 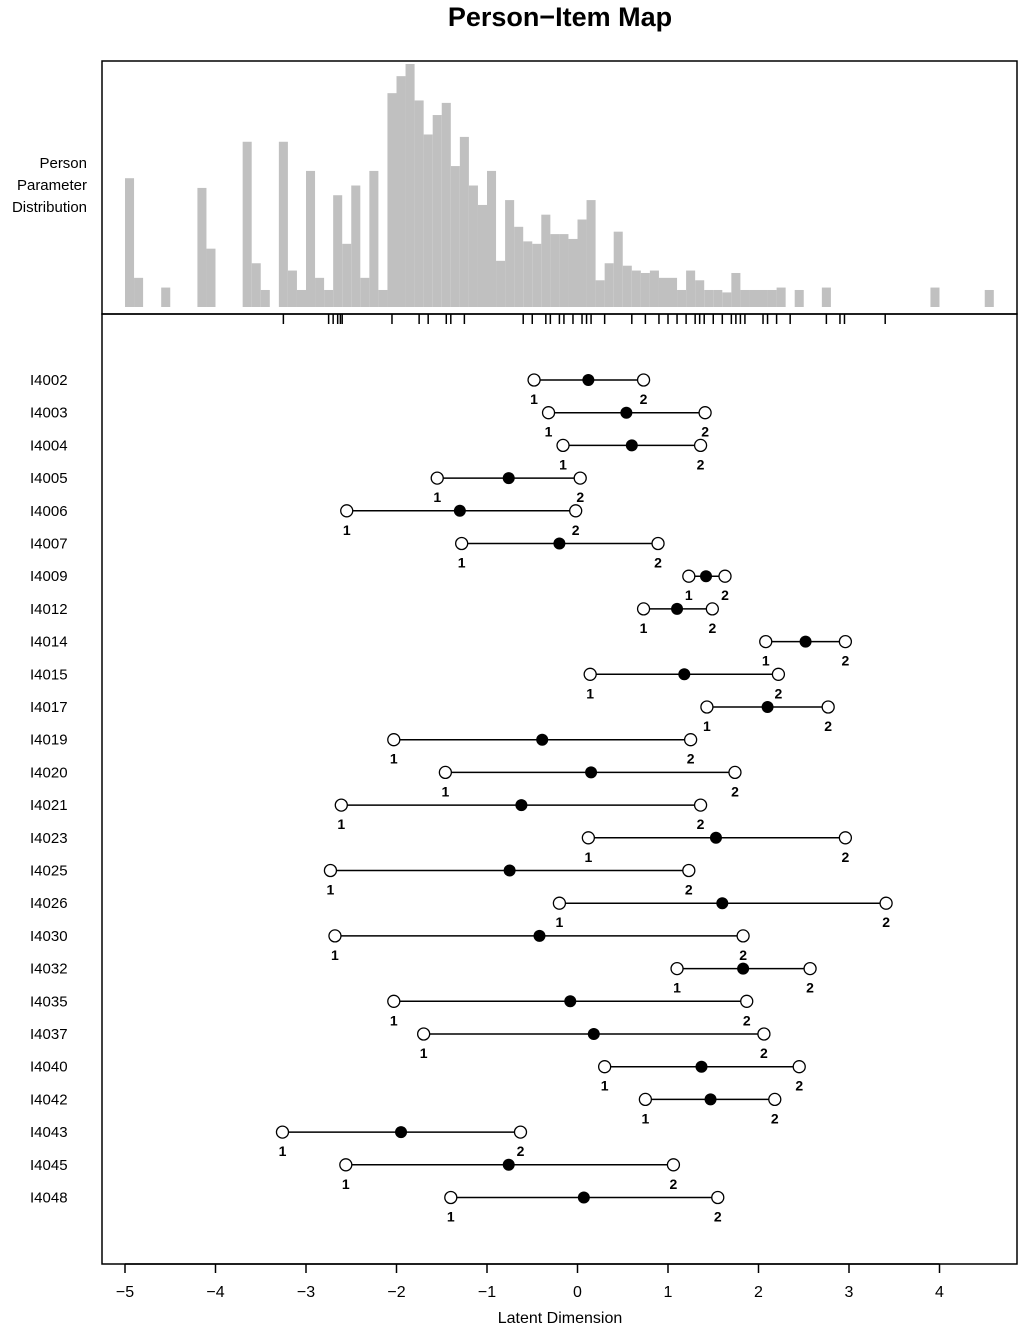 What do you see at coordinates (377, 1207) in the screenshot?
I see `item-row: I4048 1 2` at bounding box center [377, 1207].